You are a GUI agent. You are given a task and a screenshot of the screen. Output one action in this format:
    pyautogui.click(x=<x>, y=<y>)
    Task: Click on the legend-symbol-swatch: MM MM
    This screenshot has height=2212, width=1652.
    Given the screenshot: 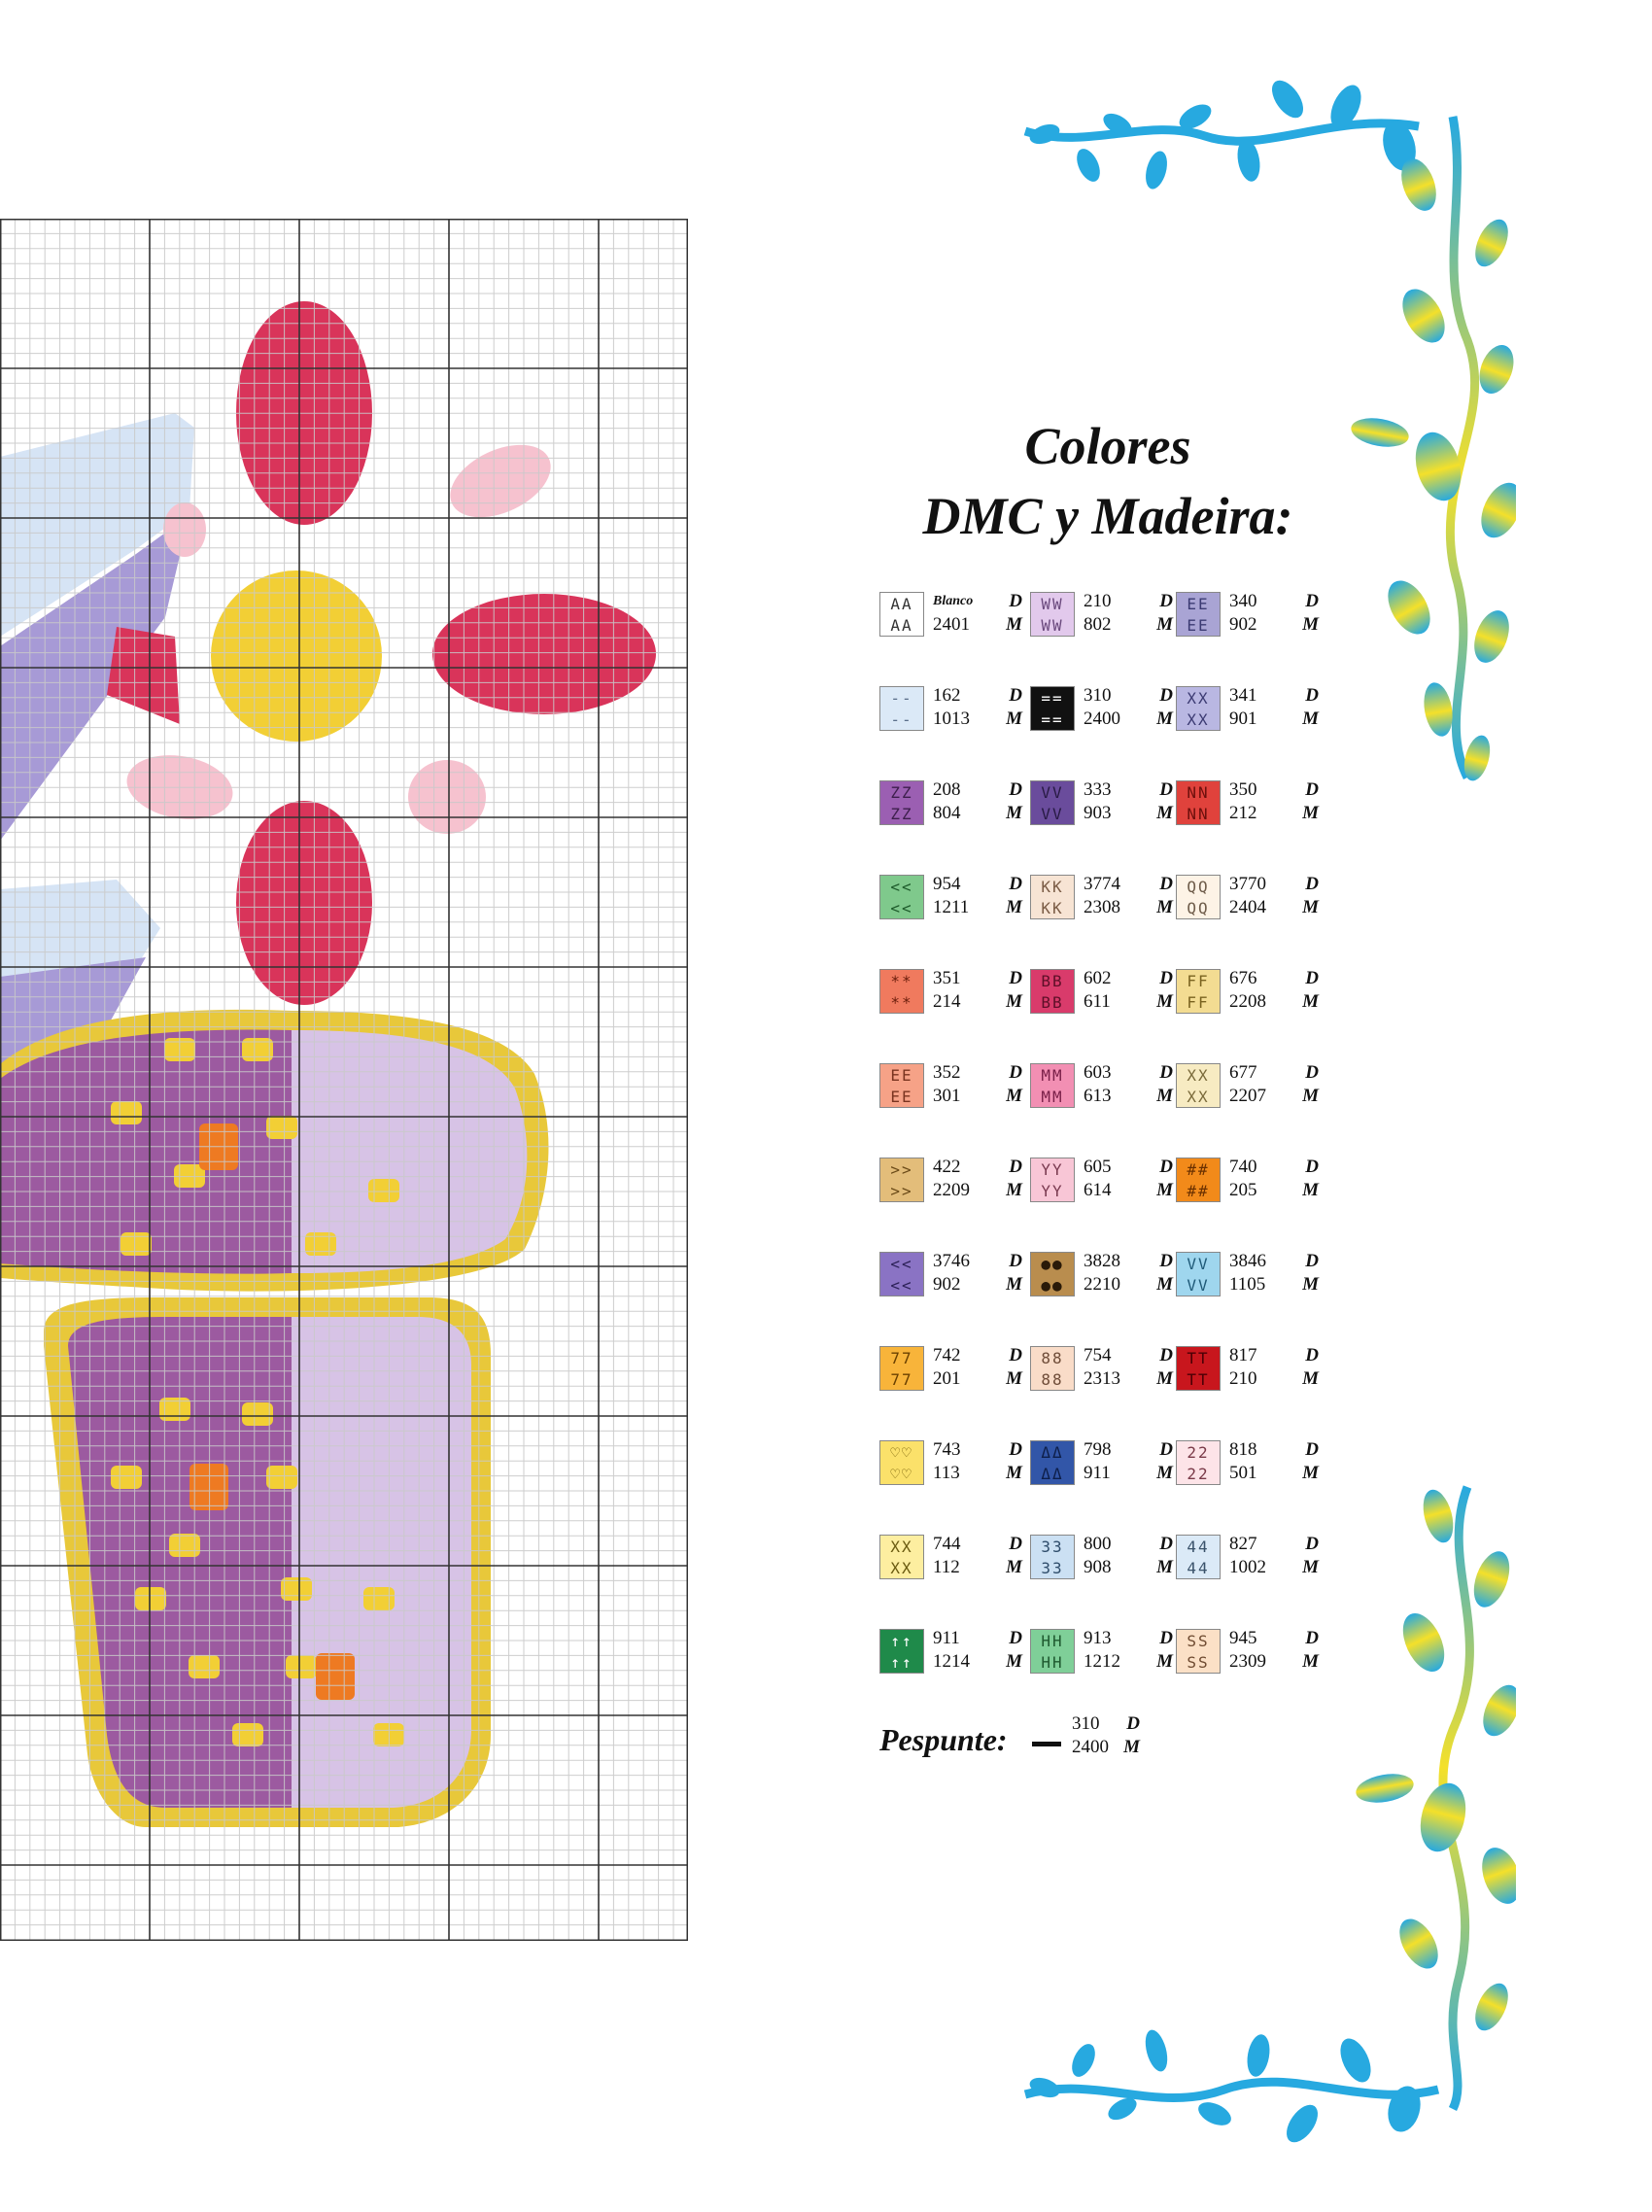 What is the action you would take?
    pyautogui.click(x=1052, y=1085)
    